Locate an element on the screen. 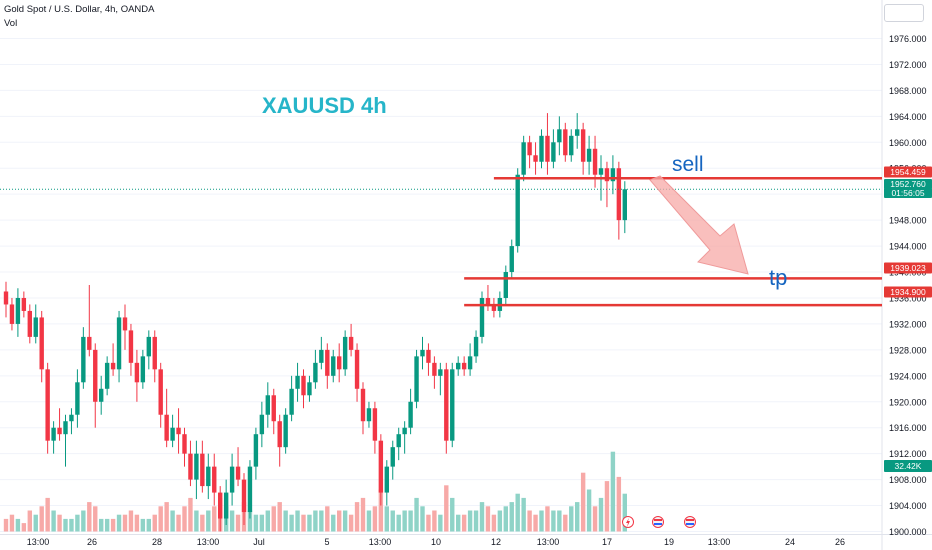 Image resolution: width=932 pixels, height=550 pixels. tp-annotation: tp is located at coordinates (778, 277).